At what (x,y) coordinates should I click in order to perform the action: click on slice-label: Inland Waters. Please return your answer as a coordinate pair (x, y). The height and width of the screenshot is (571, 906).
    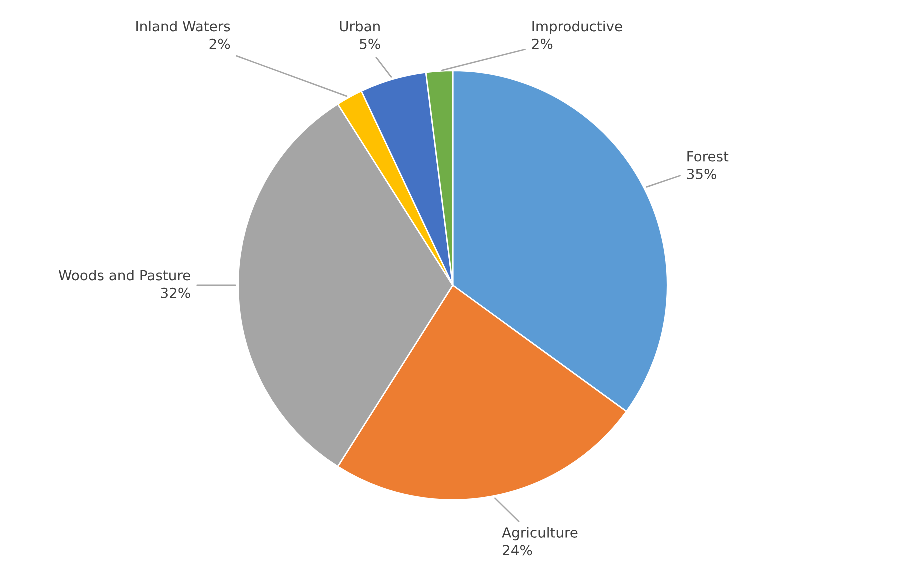
    Looking at the image, I should click on (183, 26).